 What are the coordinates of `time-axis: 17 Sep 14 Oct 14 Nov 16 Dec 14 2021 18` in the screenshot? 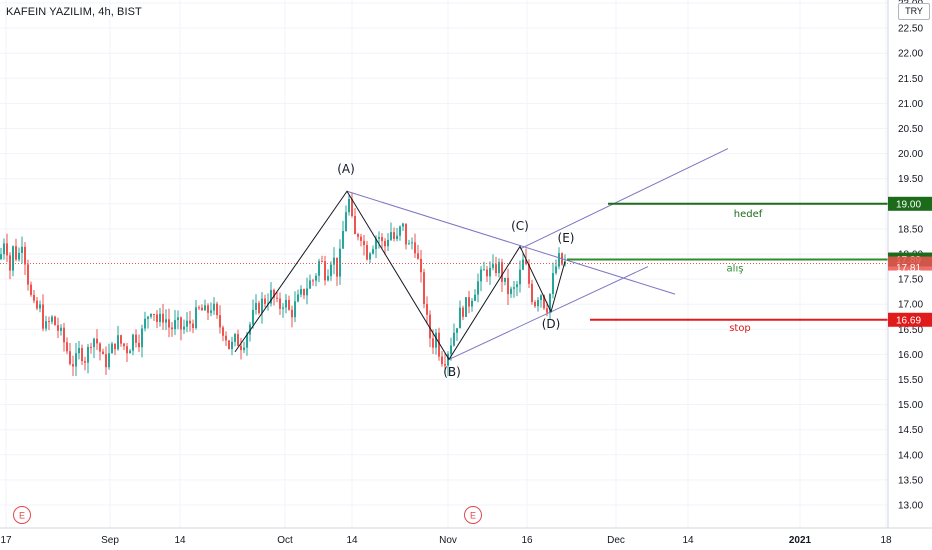 It's located at (466, 536).